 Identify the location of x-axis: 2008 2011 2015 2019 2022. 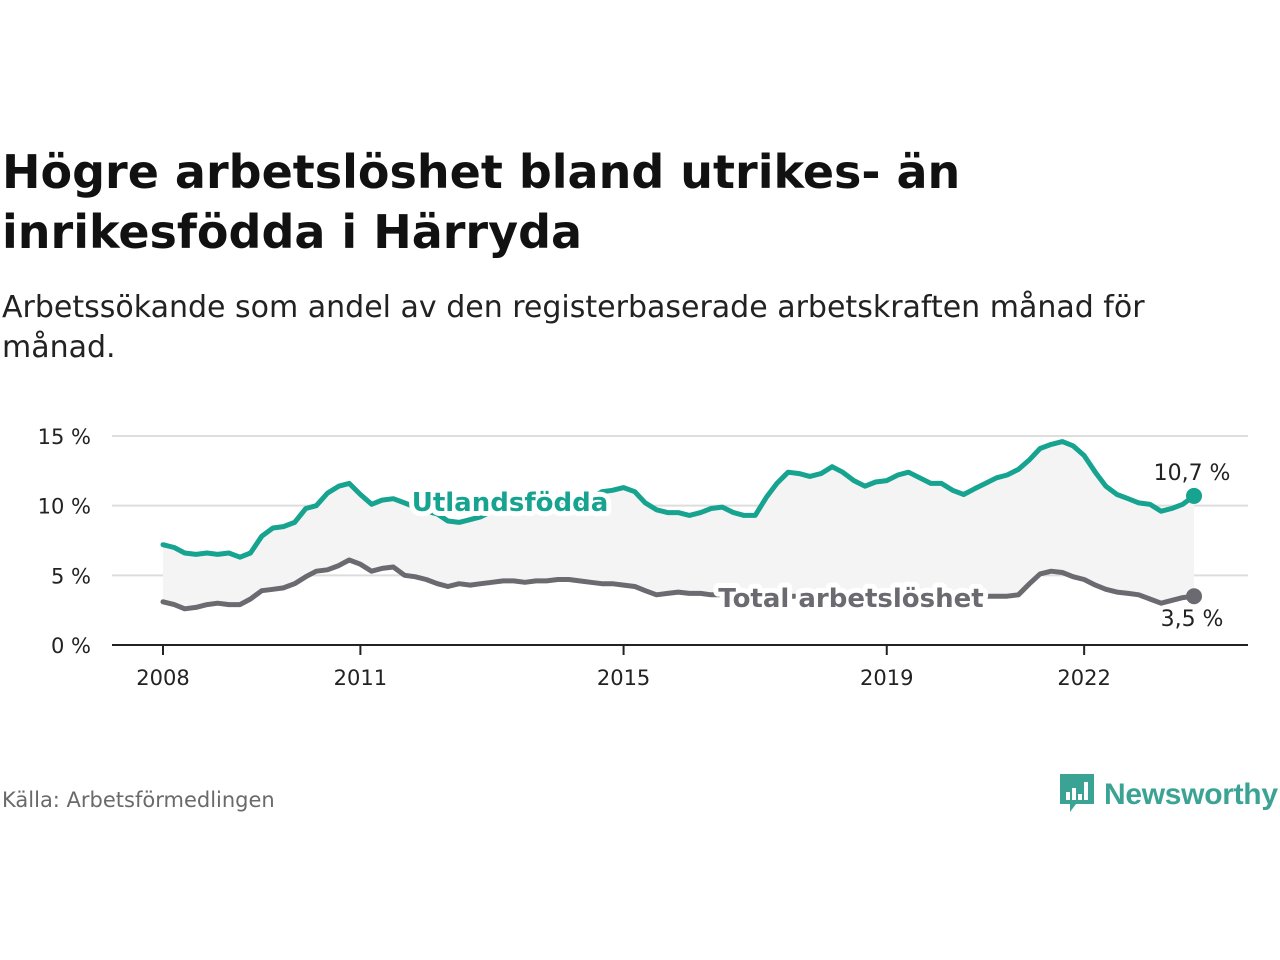
(623, 667).